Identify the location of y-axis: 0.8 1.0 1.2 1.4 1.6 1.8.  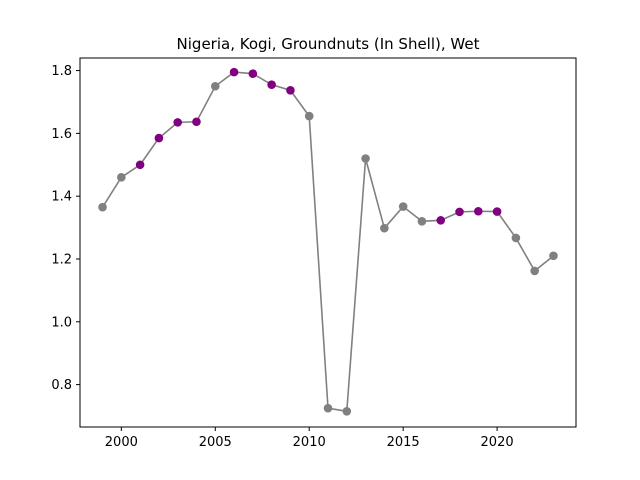
(65, 228).